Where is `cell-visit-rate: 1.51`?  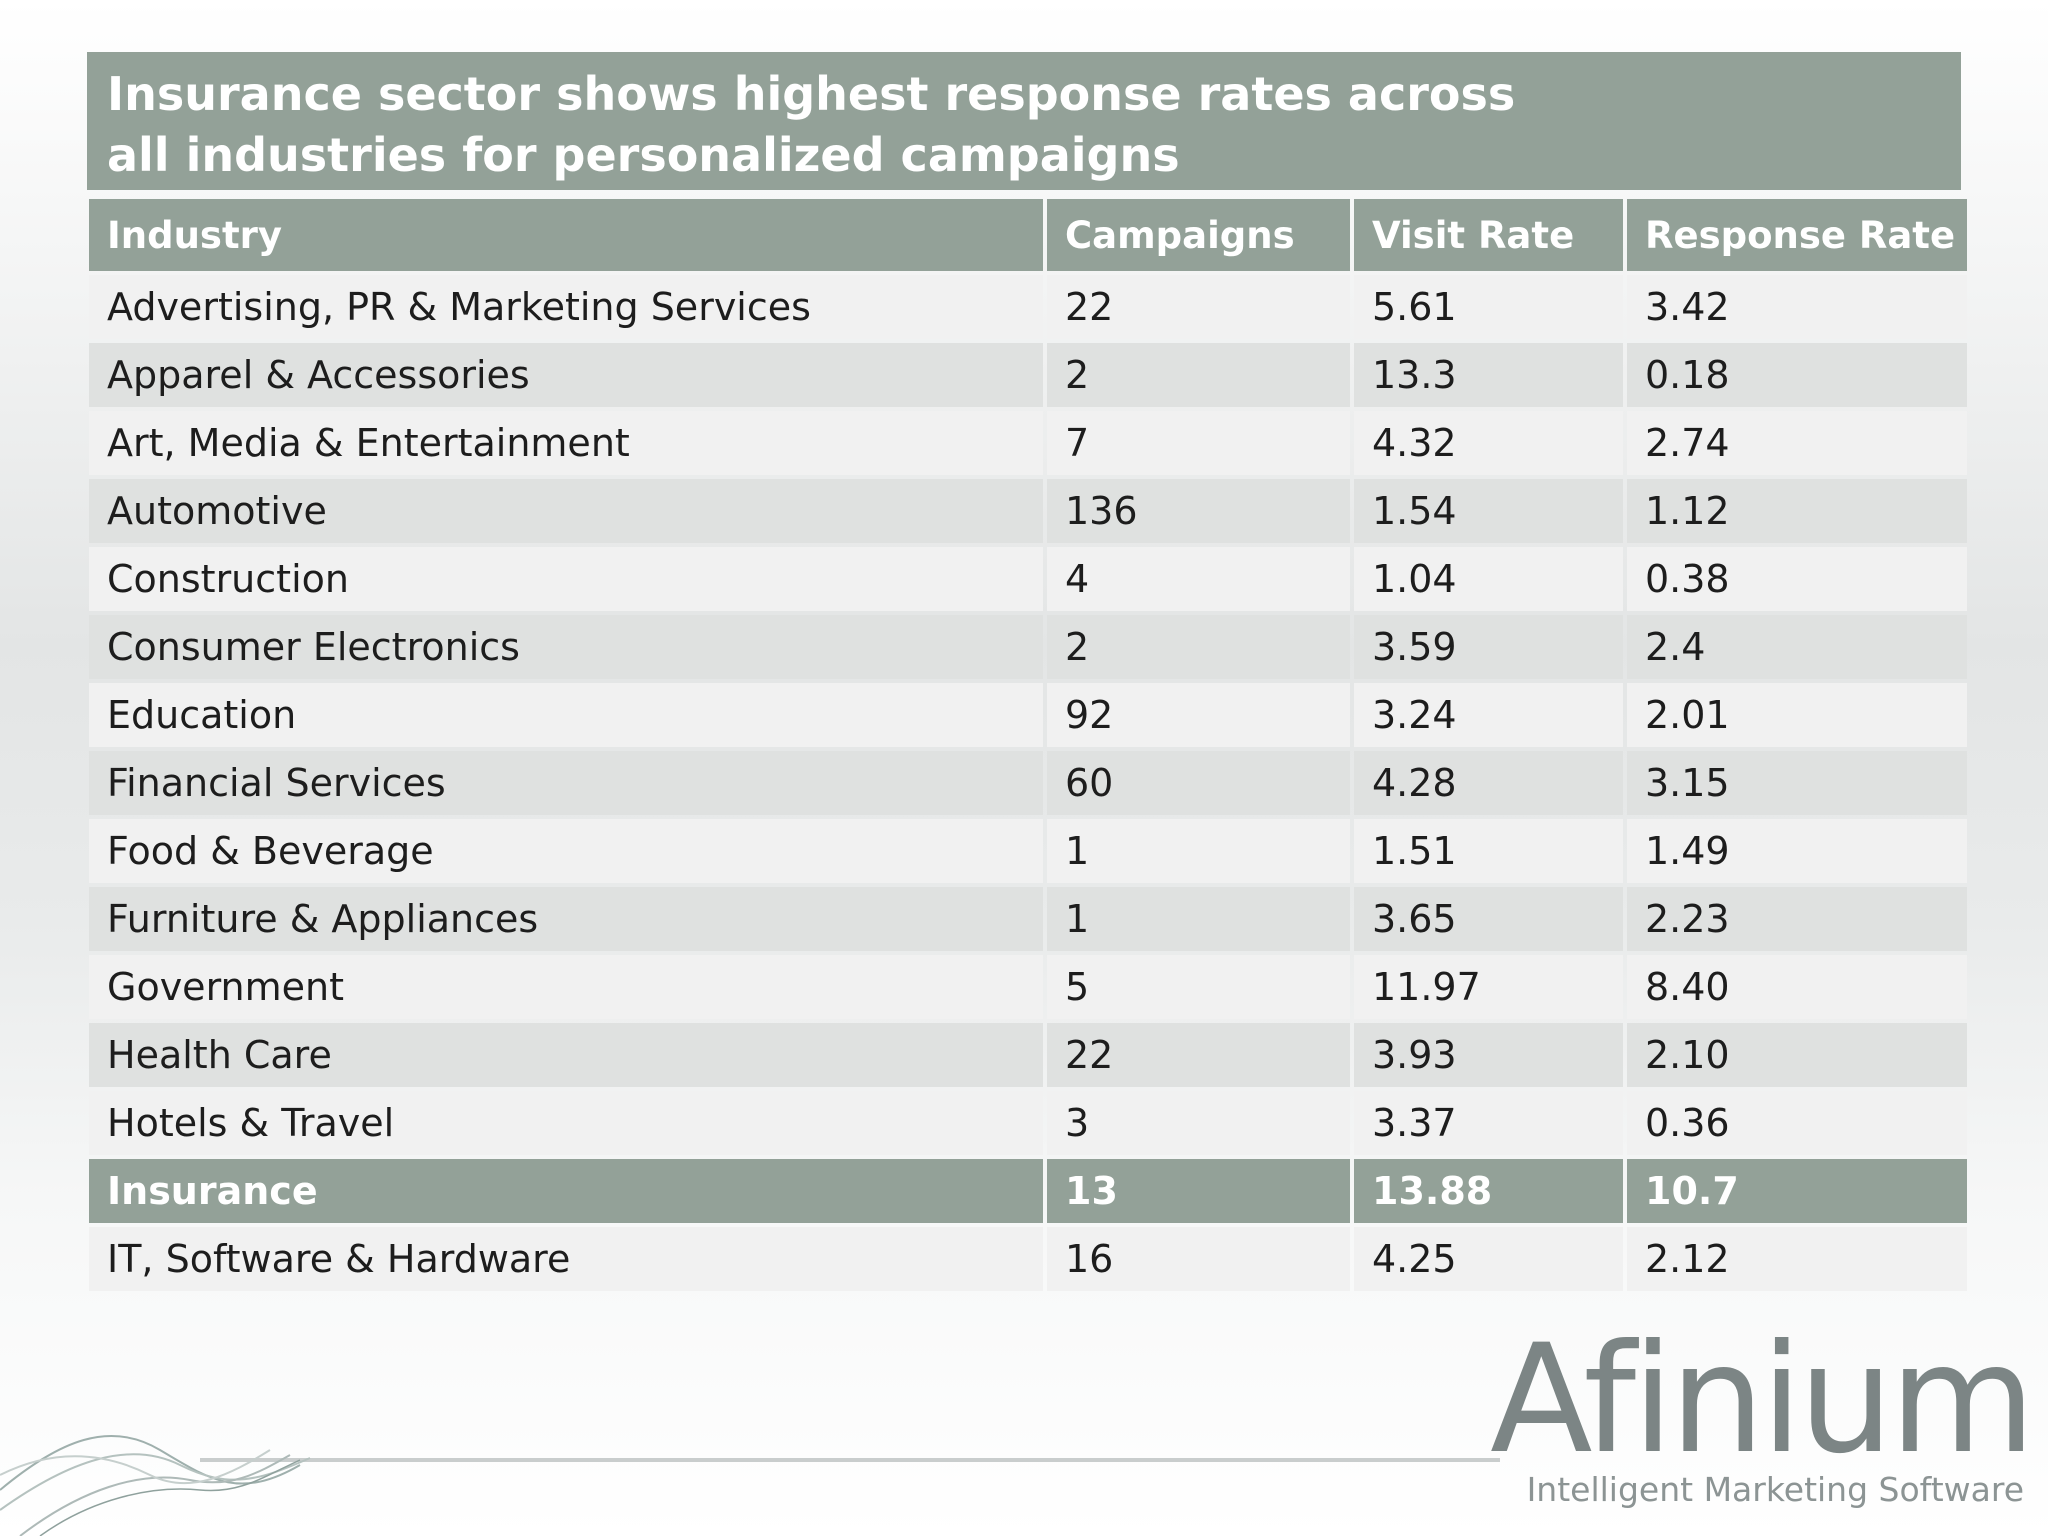 cell-visit-rate: 1.51 is located at coordinates (1488, 851).